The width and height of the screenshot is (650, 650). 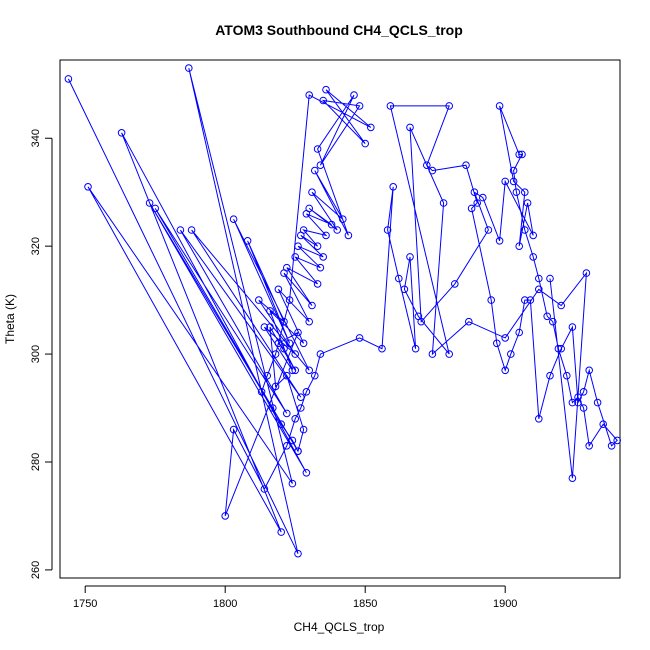 I want to click on x-tick-label: 1800, so click(x=225, y=604).